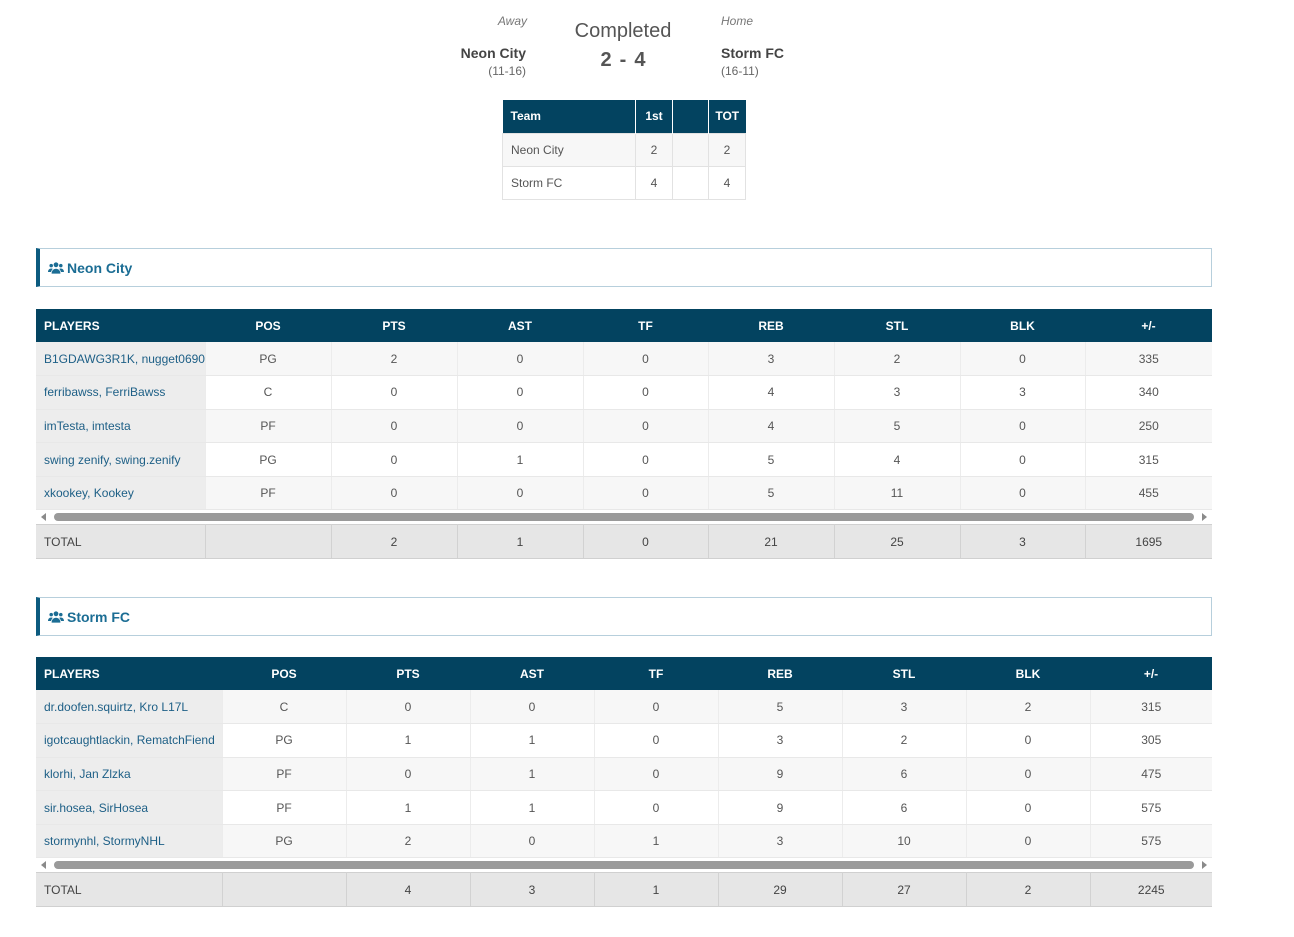 Image resolution: width=1294 pixels, height=937 pixels. Describe the element at coordinates (624, 392) in the screenshot. I see `player-row: ferribawss, FerriBawss C 0 0 0 4 3 3 340` at that location.